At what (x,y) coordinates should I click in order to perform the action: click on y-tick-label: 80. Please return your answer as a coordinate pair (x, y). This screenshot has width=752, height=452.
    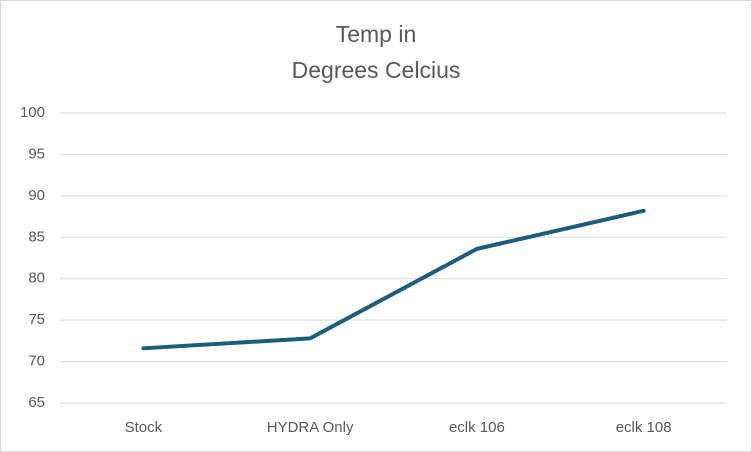
    Looking at the image, I should click on (36, 278).